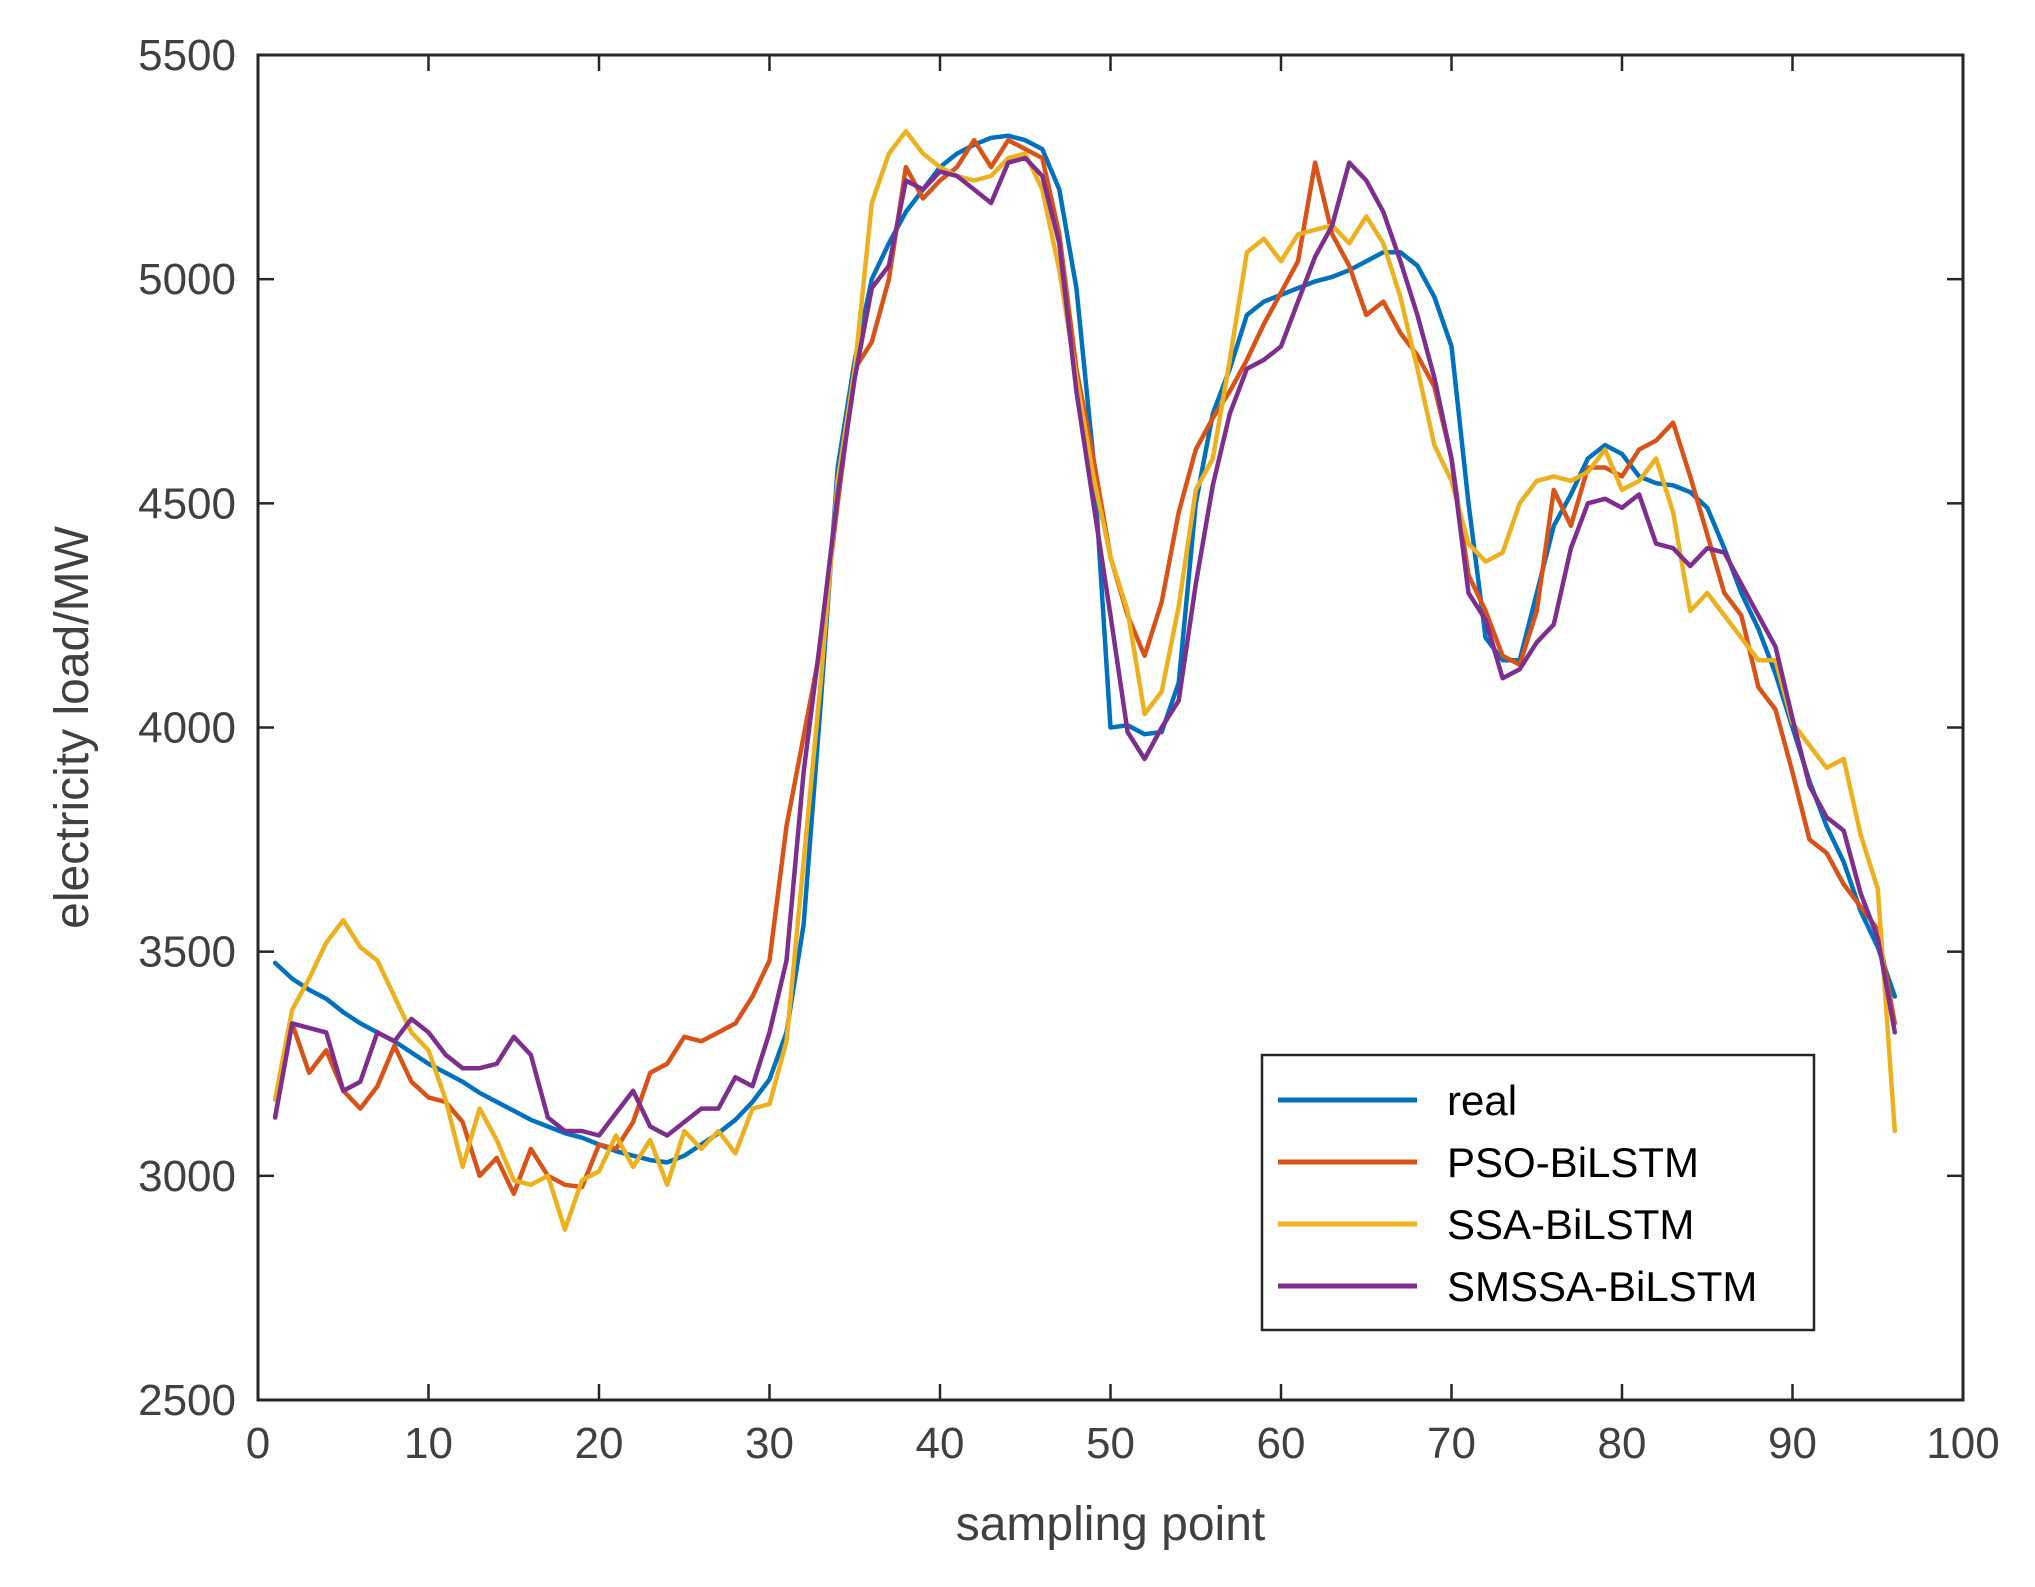 This screenshot has width=2035, height=1587. What do you see at coordinates (428, 1443) in the screenshot?
I see `x-tick-label: 10` at bounding box center [428, 1443].